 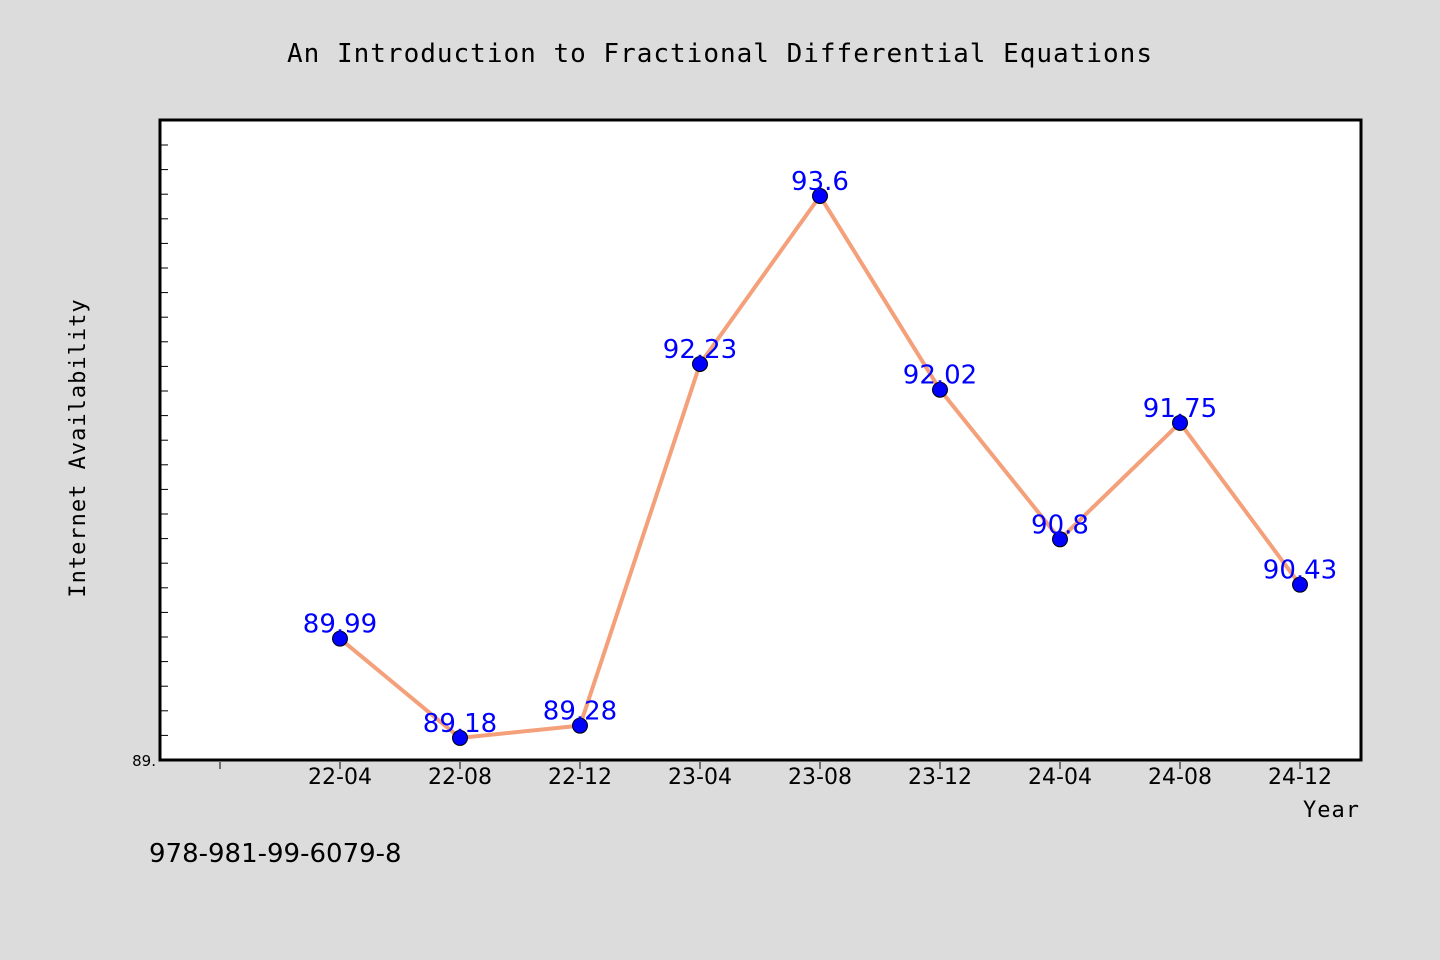 What do you see at coordinates (1180, 777) in the screenshot?
I see `x-tick-label: 24-08` at bounding box center [1180, 777].